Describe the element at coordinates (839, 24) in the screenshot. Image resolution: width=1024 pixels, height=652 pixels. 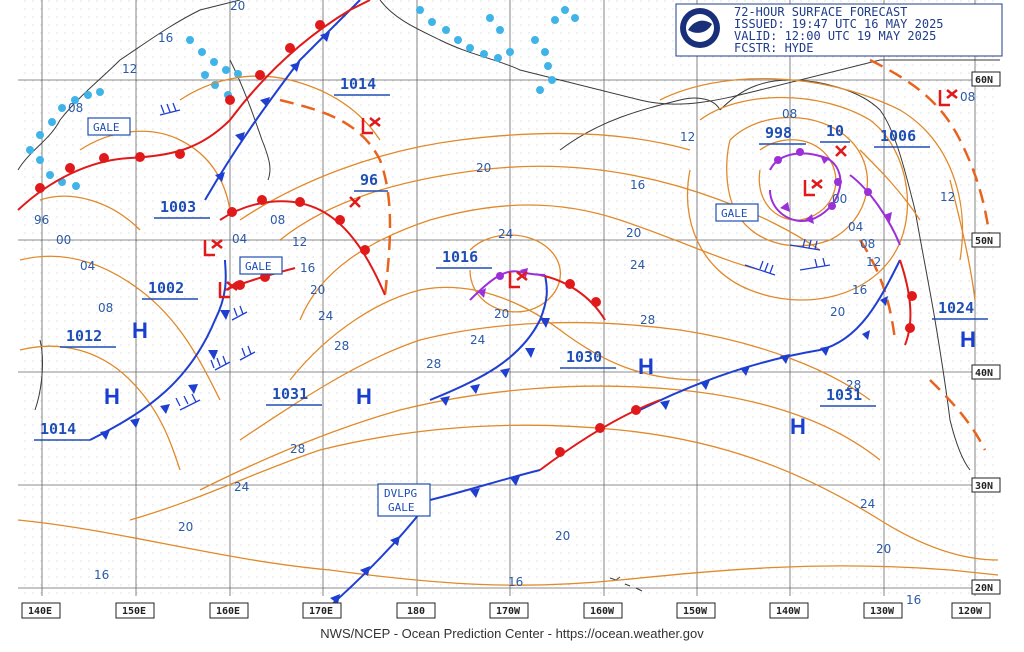
I see `header-issued: ISSUED: 19:47 UTC 16 MAY 2025` at that location.